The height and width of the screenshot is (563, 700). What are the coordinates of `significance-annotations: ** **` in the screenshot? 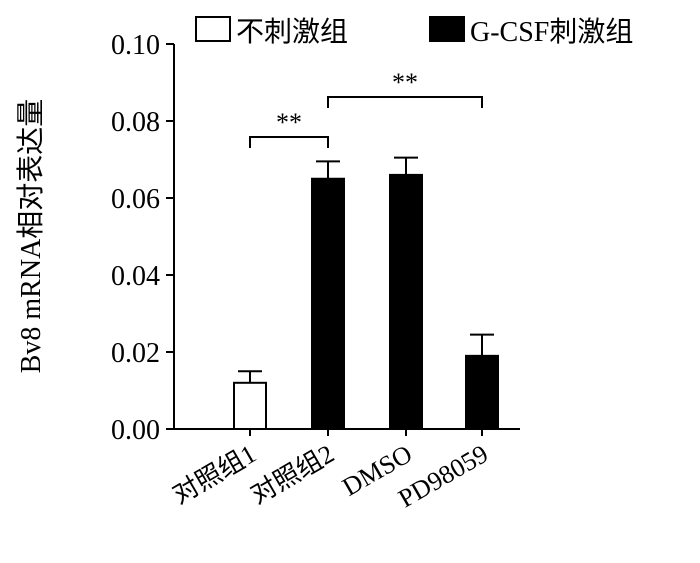 It's located at (366, 108).